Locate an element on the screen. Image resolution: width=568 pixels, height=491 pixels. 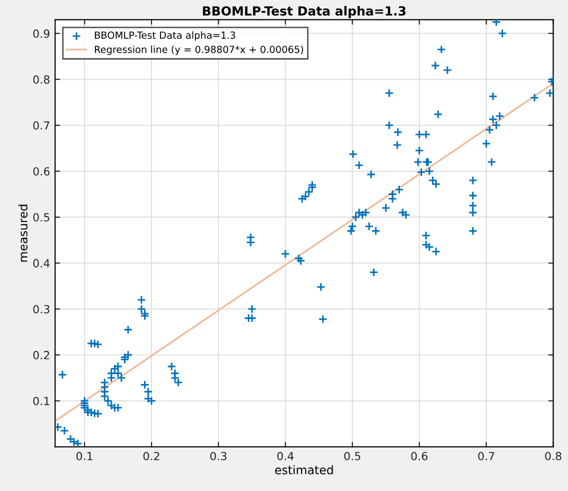
chart-title: BBOMLP-Test Data alpha=1.3 is located at coordinates (304, 12).